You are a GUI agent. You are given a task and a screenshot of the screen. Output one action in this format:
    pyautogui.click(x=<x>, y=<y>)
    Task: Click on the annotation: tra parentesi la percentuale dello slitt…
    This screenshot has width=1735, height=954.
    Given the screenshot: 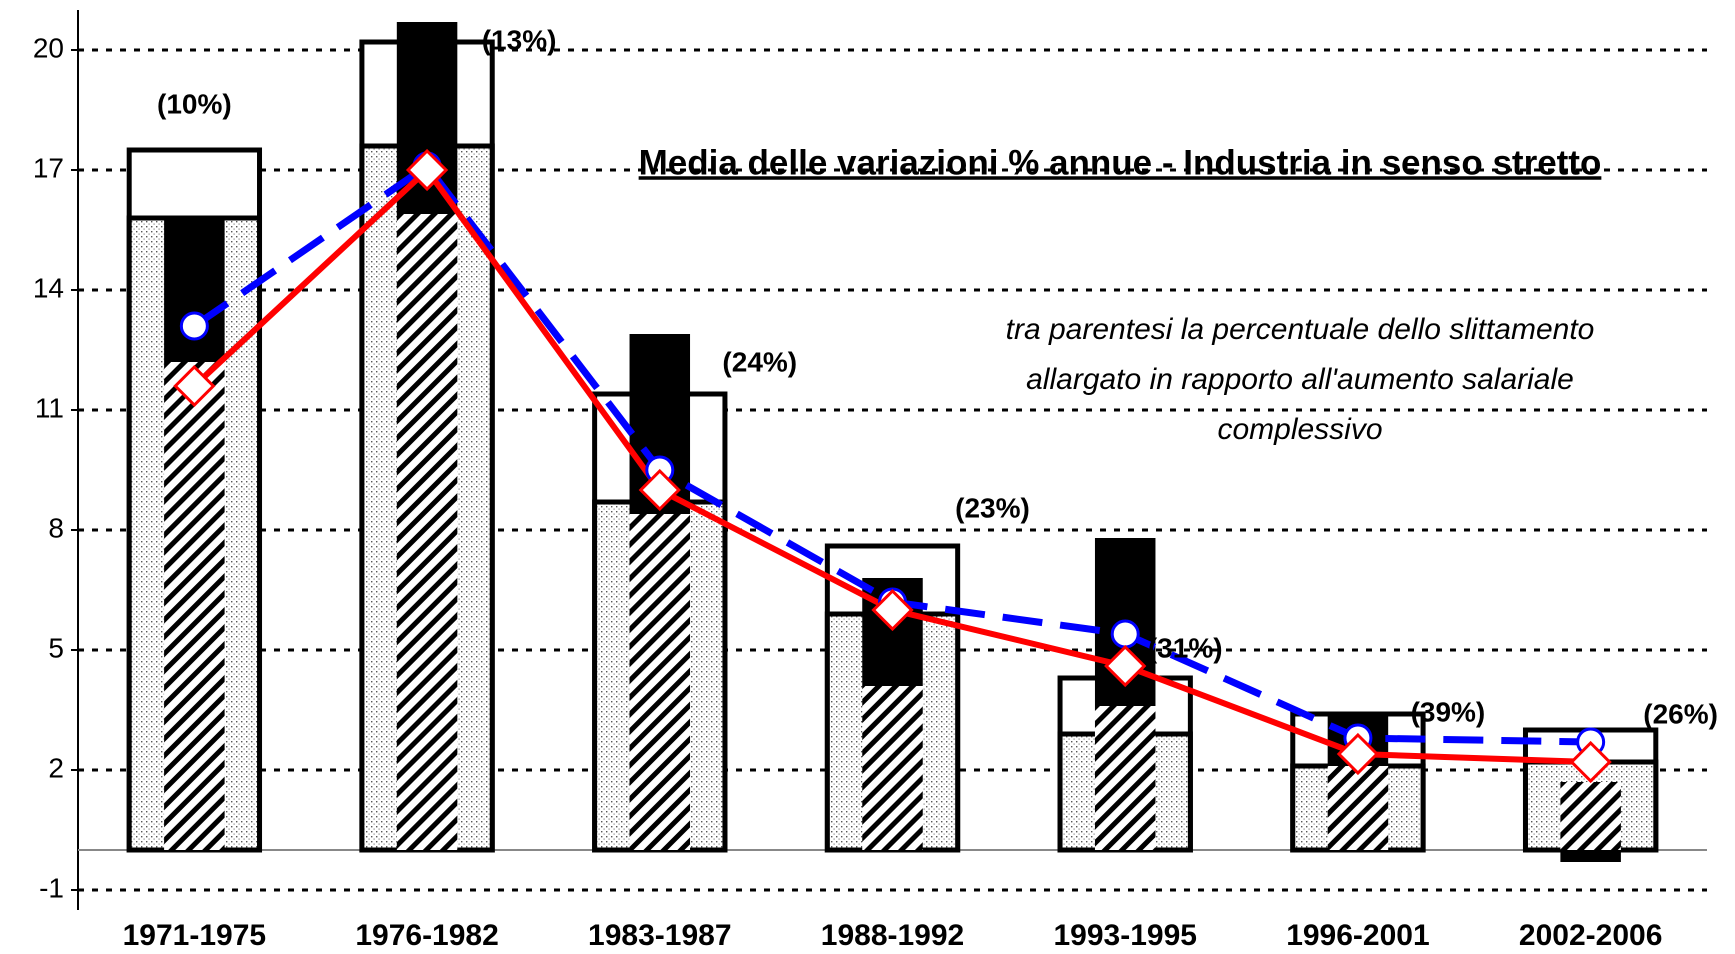 What is the action you would take?
    pyautogui.click(x=1300, y=329)
    